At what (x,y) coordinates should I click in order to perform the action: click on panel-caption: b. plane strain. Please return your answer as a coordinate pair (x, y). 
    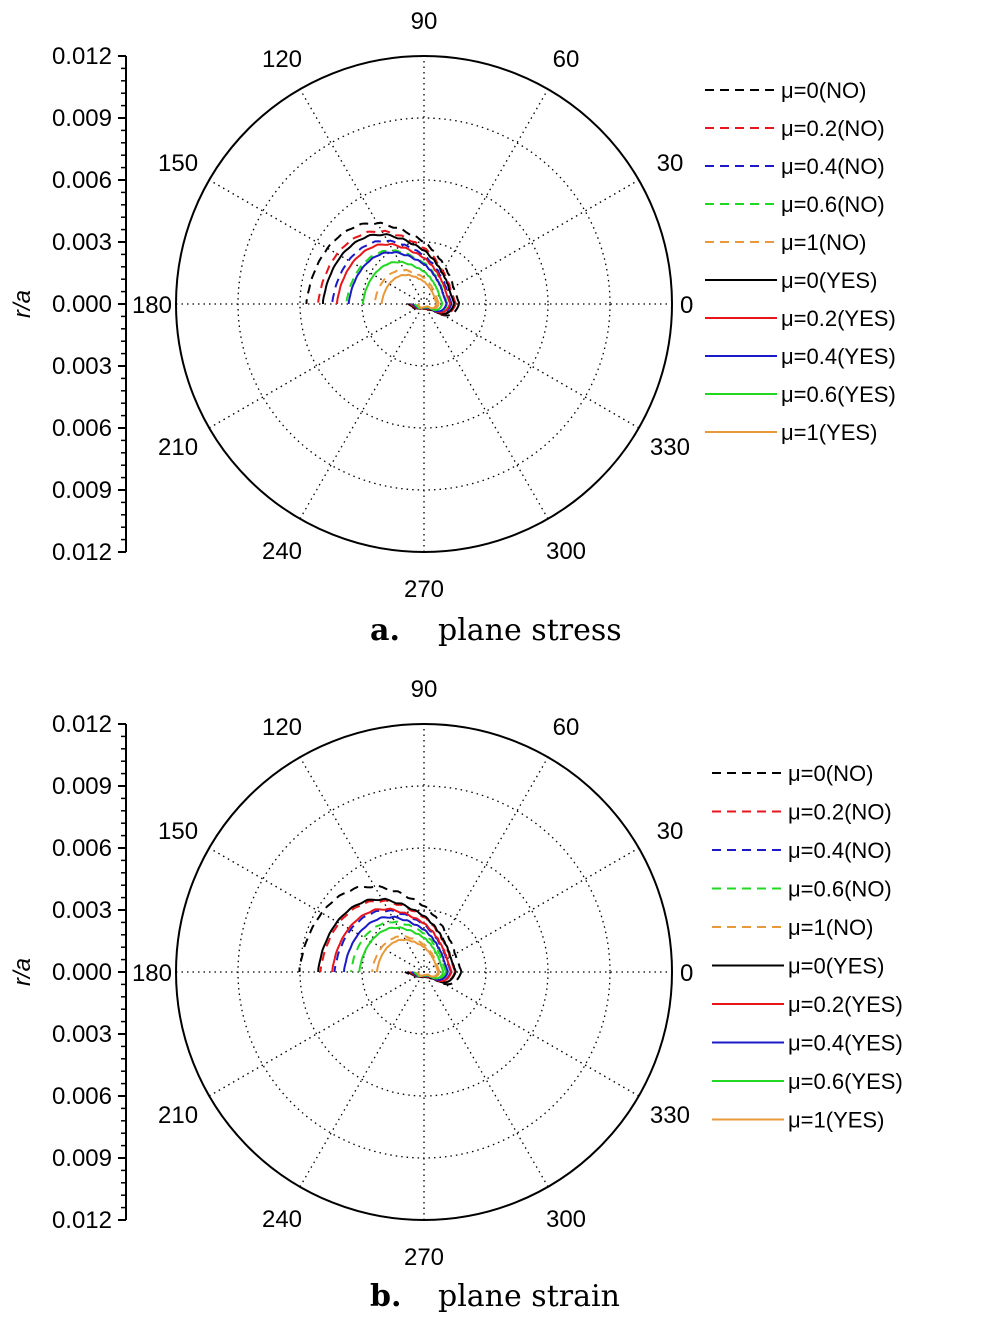
    Looking at the image, I should click on (495, 1296).